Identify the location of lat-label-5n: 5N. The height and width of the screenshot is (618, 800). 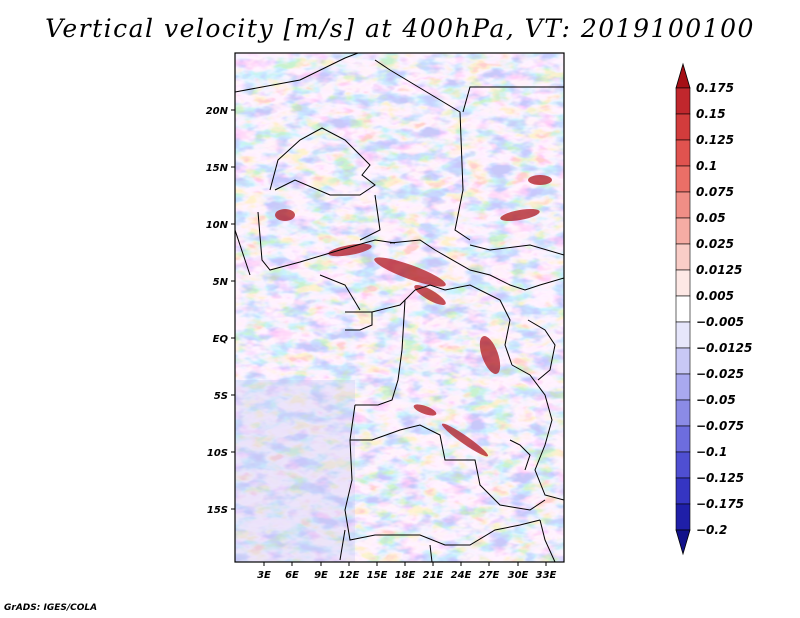
(221, 282).